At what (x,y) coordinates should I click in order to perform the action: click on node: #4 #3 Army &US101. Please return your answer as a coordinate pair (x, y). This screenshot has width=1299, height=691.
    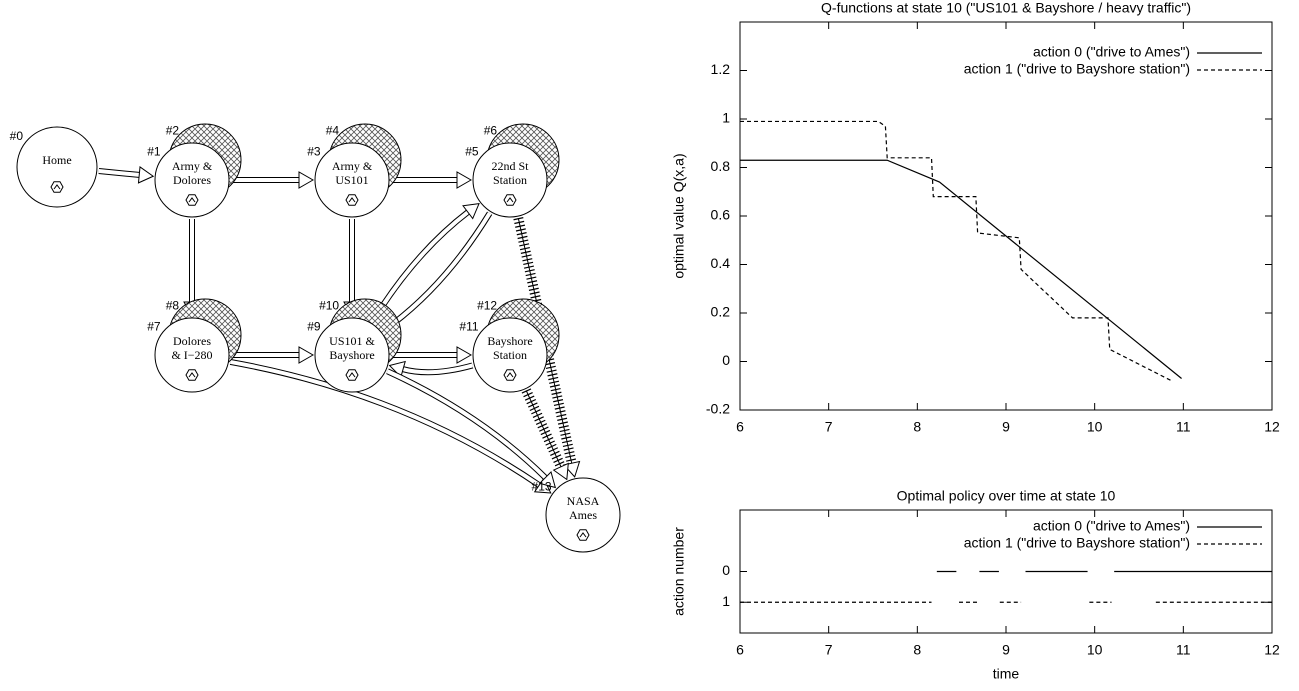
    Looking at the image, I should click on (354, 170).